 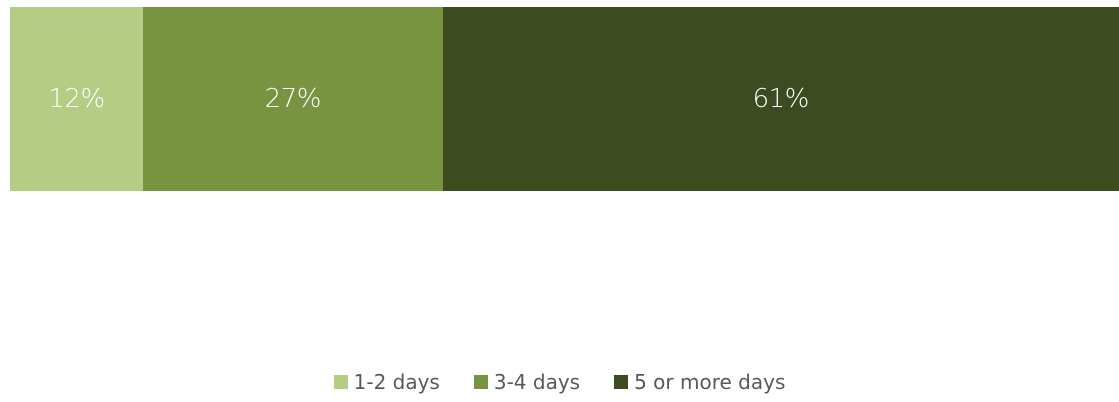 I want to click on bar-segment-1: 12%, so click(x=77, y=99).